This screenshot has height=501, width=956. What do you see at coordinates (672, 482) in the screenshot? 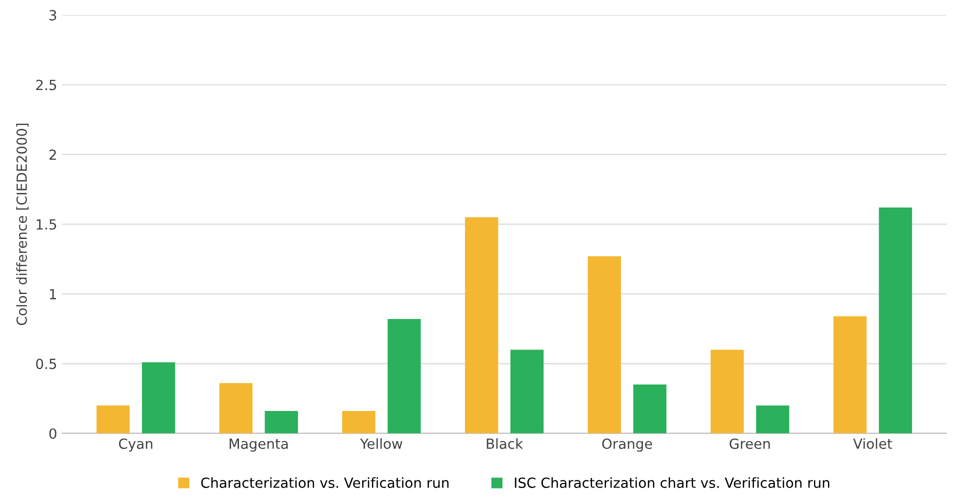
I see `legend-label: ISC Characterization chart vs. Verification run` at bounding box center [672, 482].